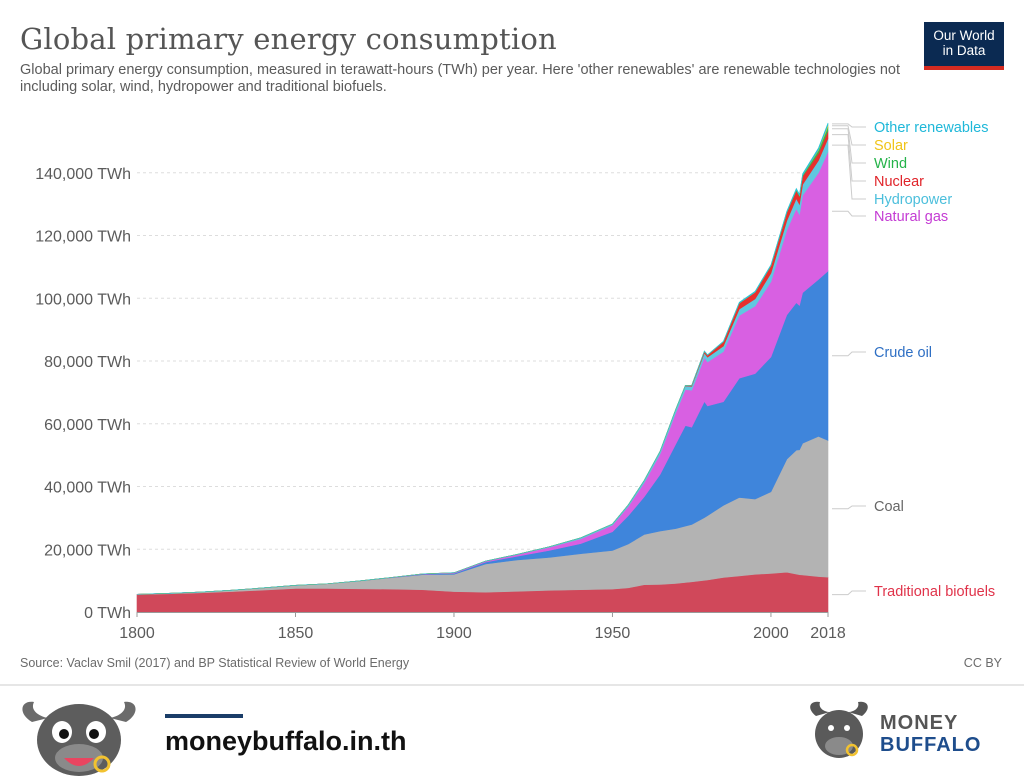 The image size is (1024, 783). I want to click on legend-label-crude-oil: Crude oil, so click(903, 353).